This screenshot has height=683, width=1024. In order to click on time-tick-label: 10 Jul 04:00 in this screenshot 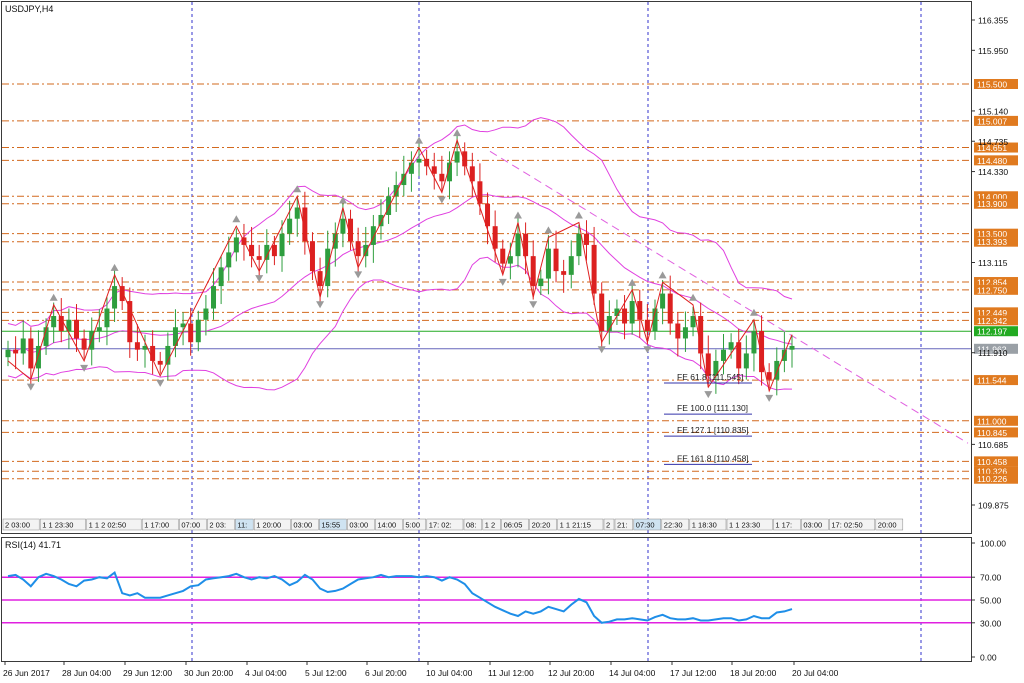, I will do `click(449, 673)`.